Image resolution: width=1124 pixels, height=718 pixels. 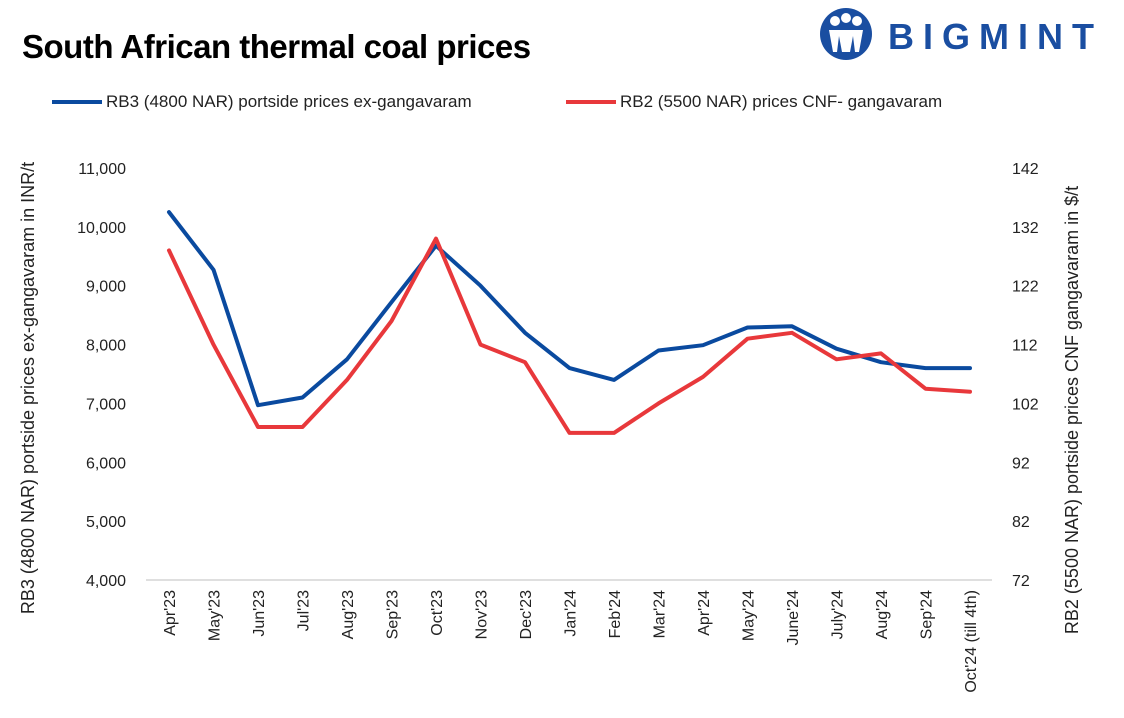 I want to click on right-tick-label: 82, so click(x=1021, y=522).